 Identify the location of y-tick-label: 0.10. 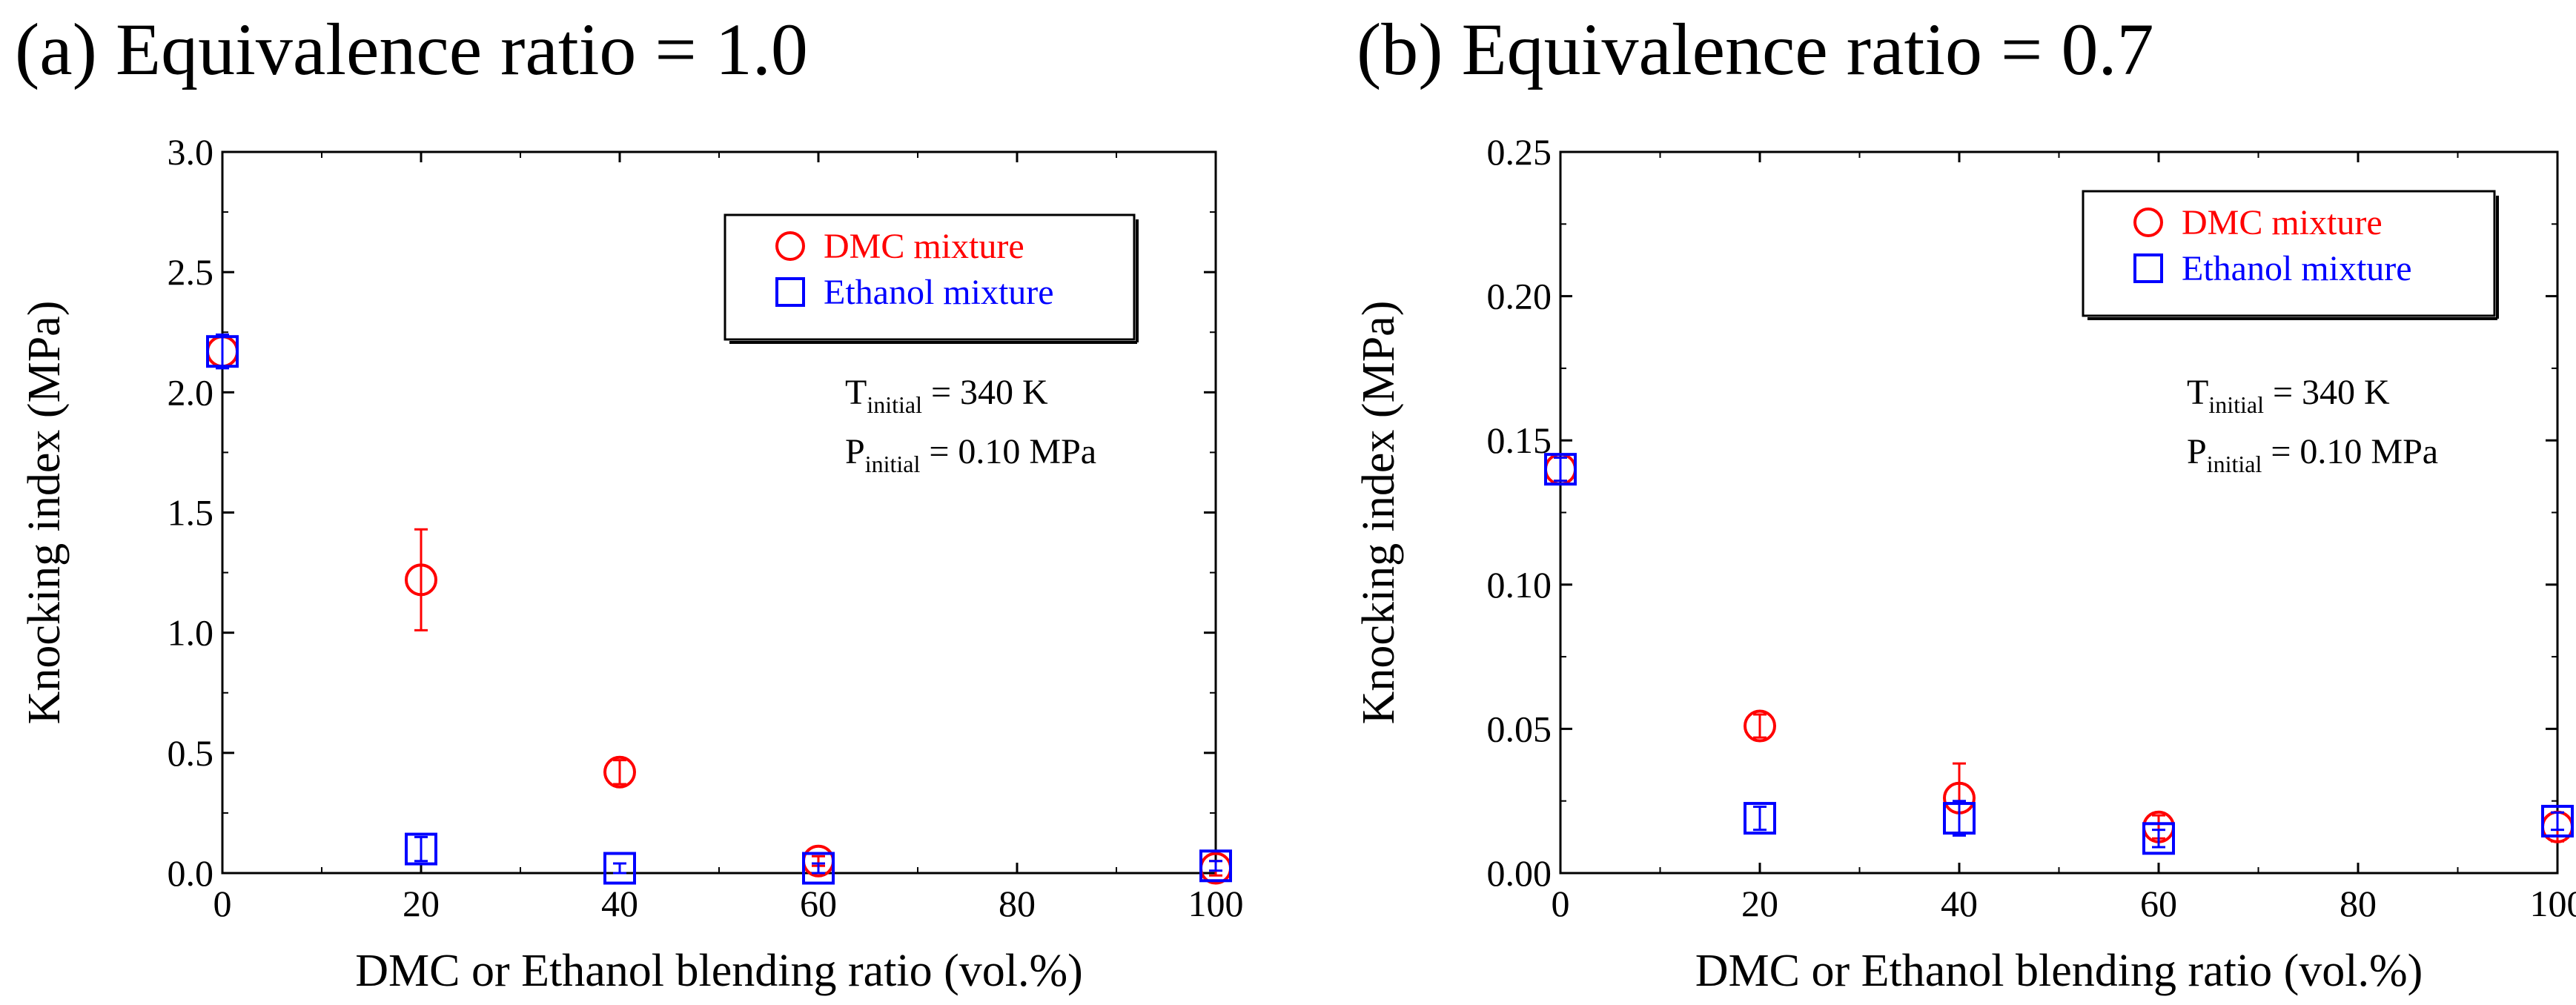
(1519, 585).